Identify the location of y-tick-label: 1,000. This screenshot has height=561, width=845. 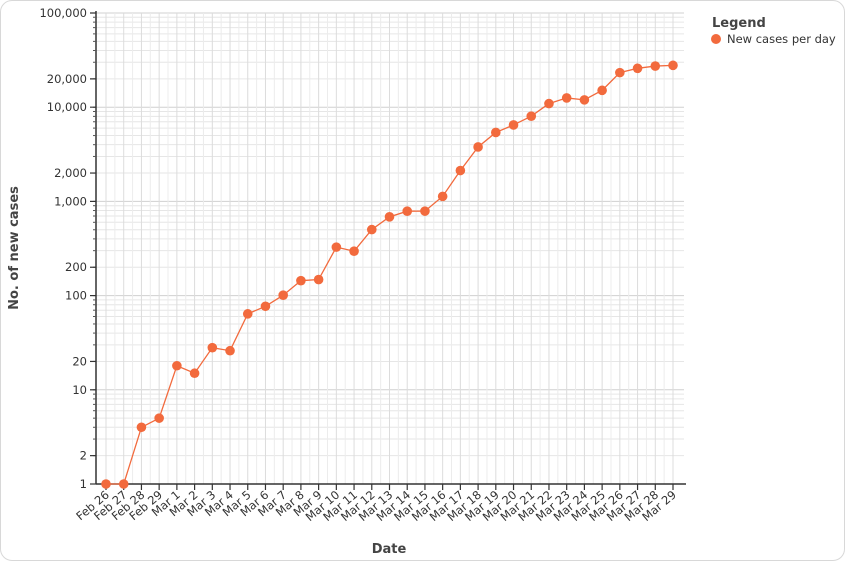
(70, 201).